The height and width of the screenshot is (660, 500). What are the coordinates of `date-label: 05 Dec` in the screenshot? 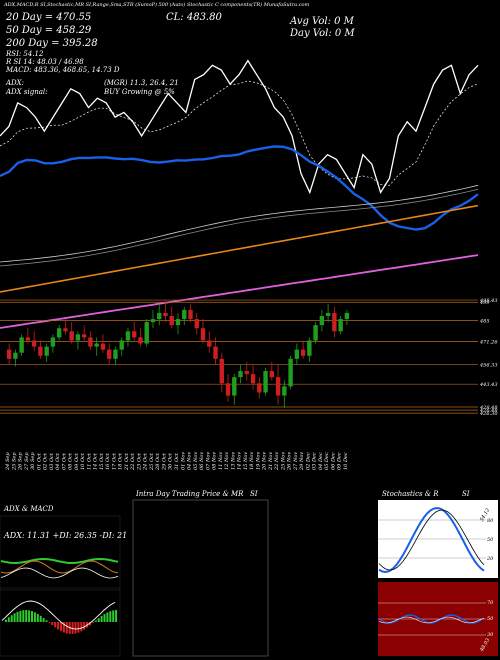 It's located at (327, 461).